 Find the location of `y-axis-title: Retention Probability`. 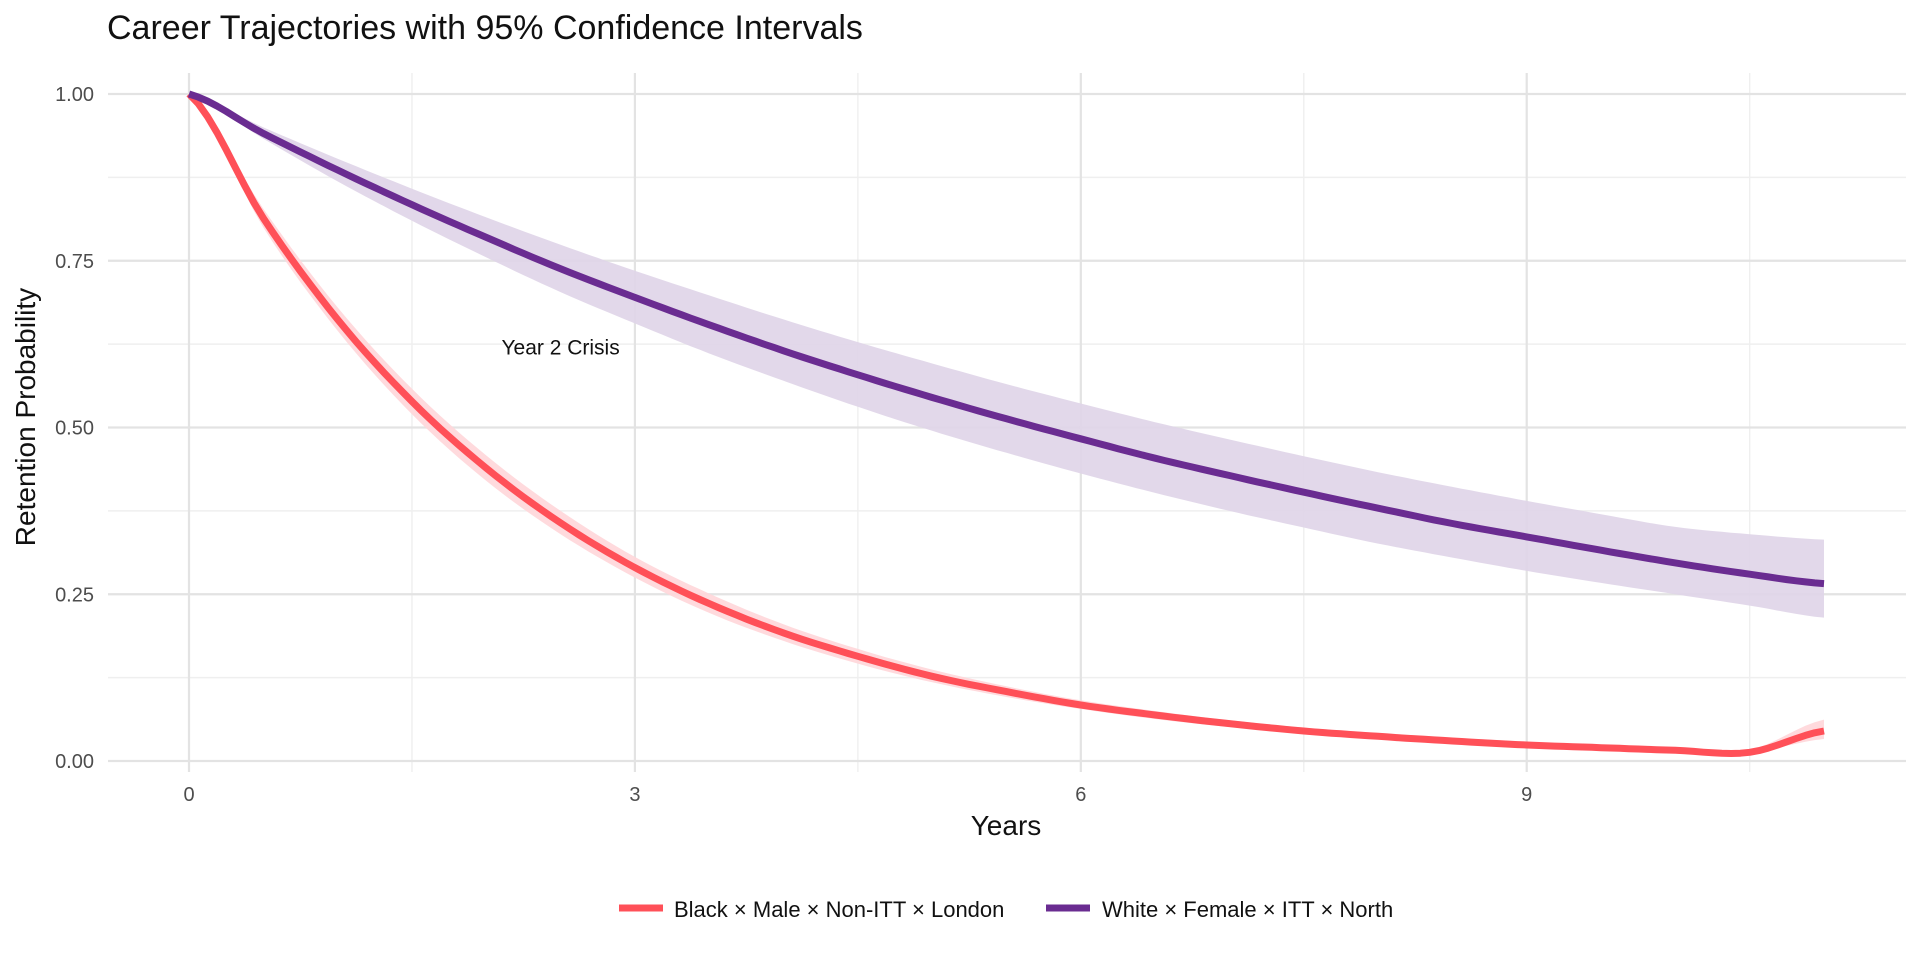

y-axis-title: Retention Probability is located at coordinates (25, 417).